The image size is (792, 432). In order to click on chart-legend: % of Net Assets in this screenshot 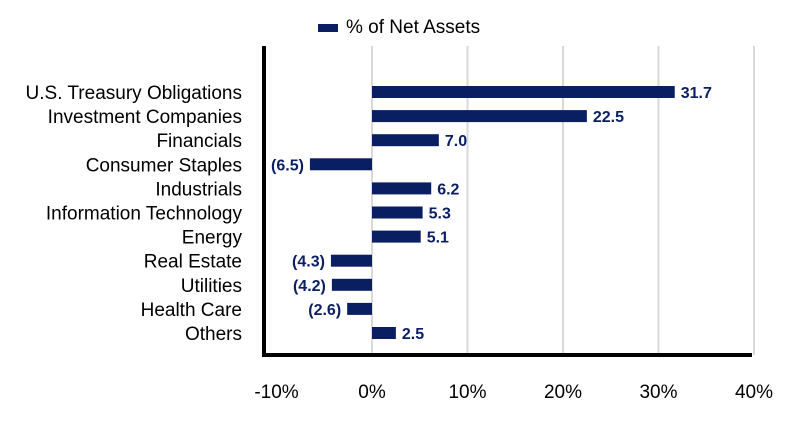, I will do `click(399, 28)`.